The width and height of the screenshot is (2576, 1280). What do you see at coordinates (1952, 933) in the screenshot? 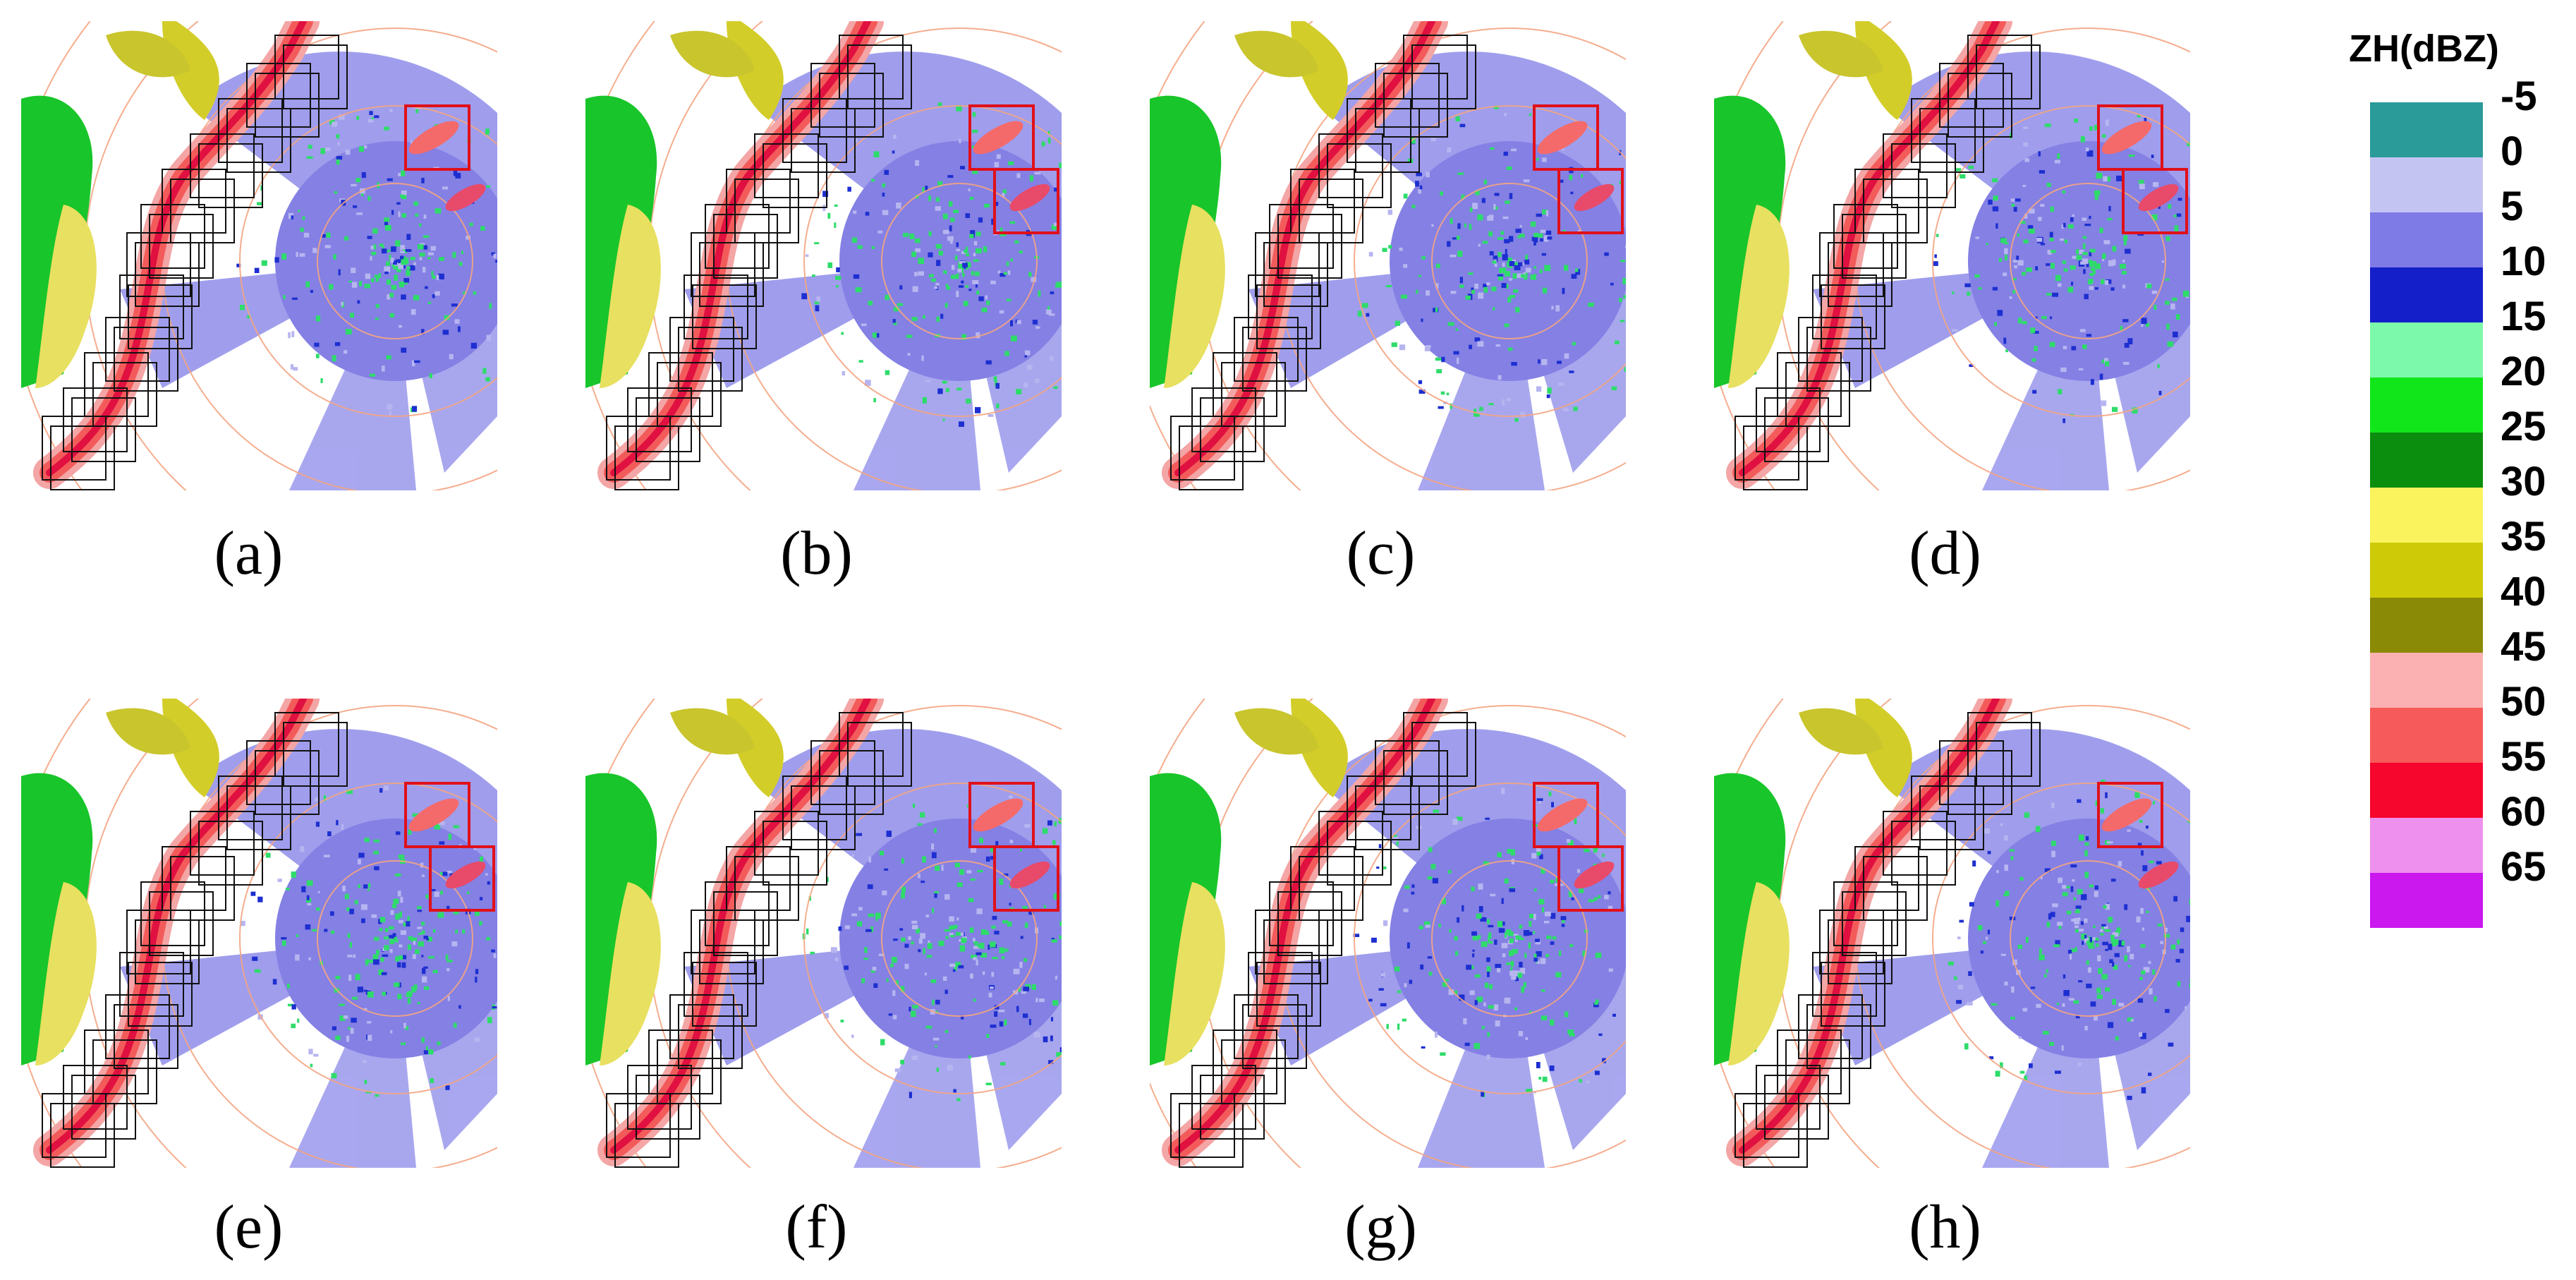
I see `radar-image-h` at bounding box center [1952, 933].